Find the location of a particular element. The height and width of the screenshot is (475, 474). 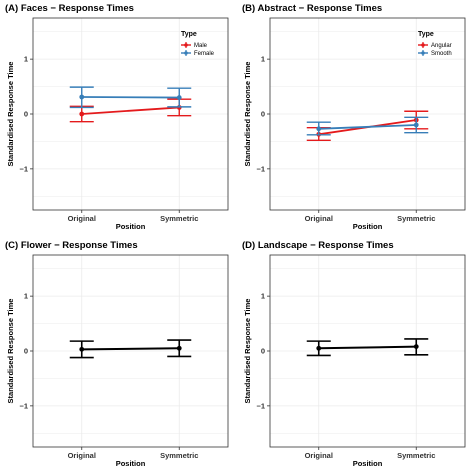

legend-entry: Female is located at coordinates (204, 54).